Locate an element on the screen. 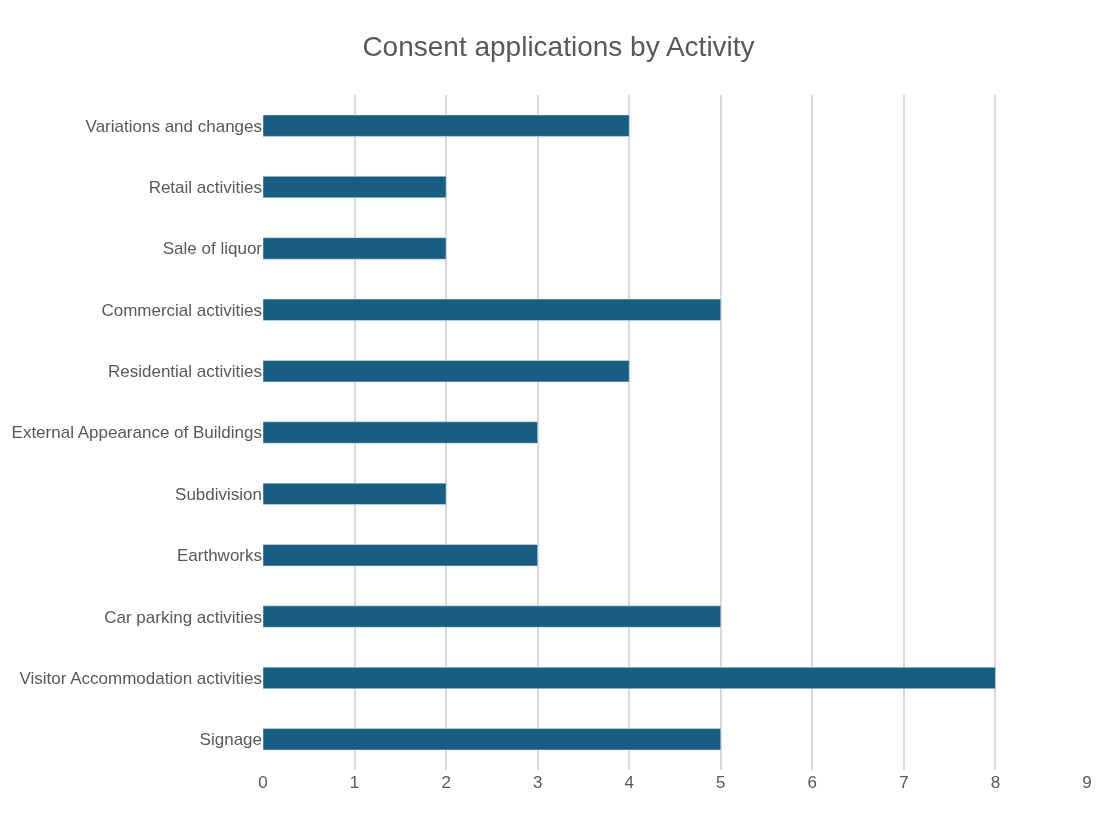  y-tick-label: External Appearance of Buildings is located at coordinates (136, 433).